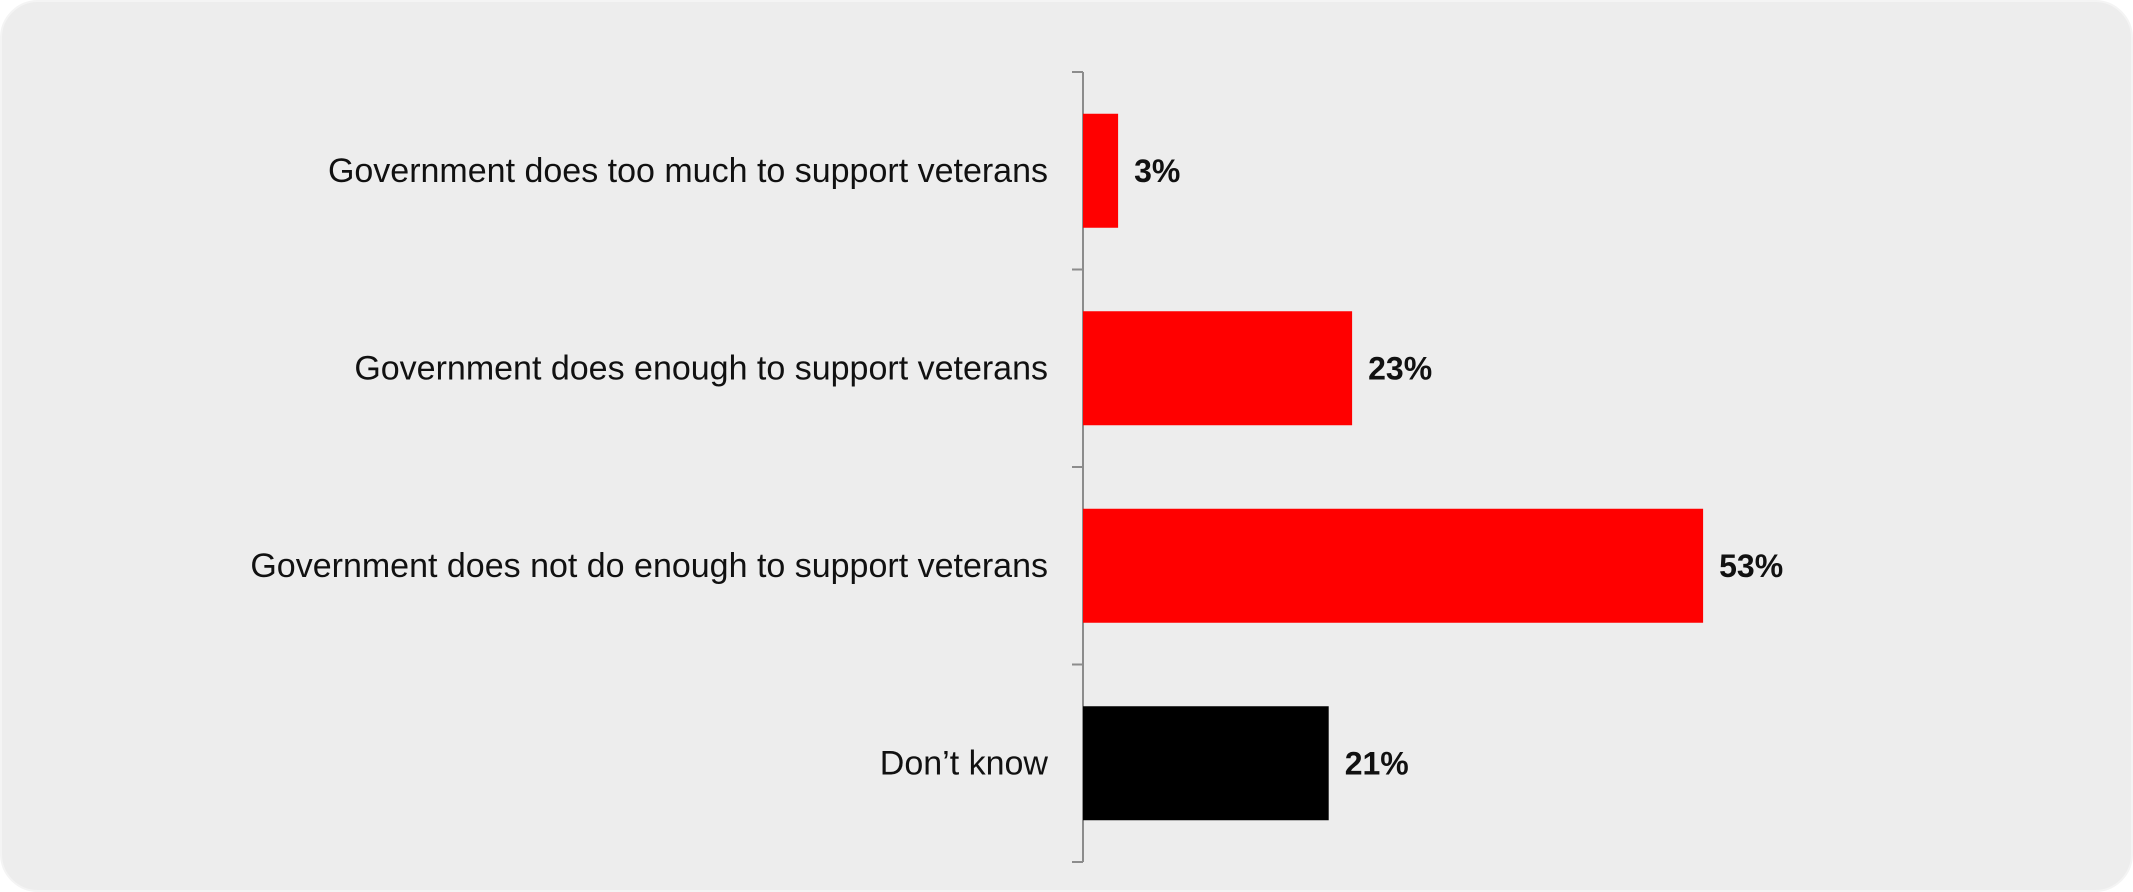 The height and width of the screenshot is (892, 2133). Describe the element at coordinates (1377, 763) in the screenshot. I see `value-label: 21%` at that location.